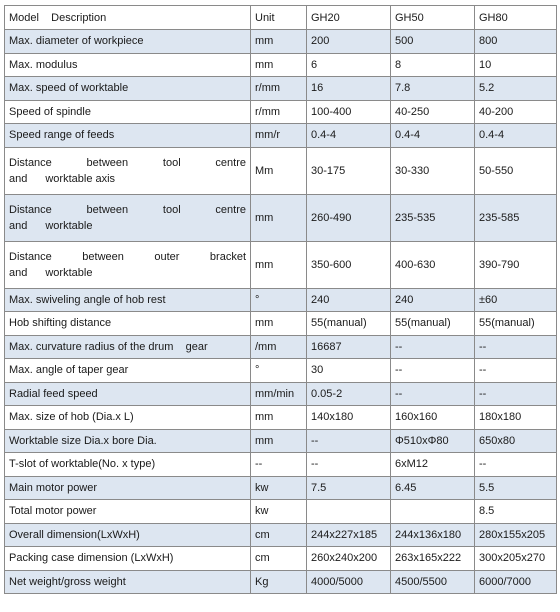  Describe the element at coordinates (69, 225) in the screenshot. I see `row-description-word: worktable` at that location.